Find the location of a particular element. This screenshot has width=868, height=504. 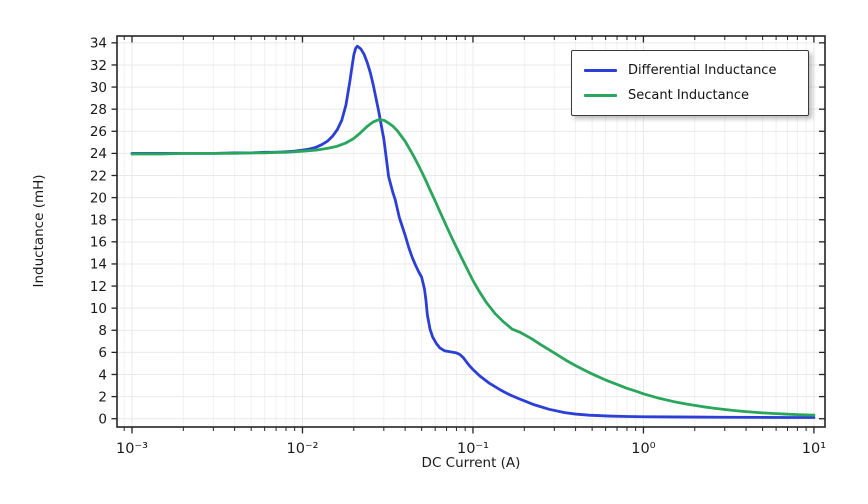

y-axis-title: Inductance (mH) is located at coordinates (39, 231).